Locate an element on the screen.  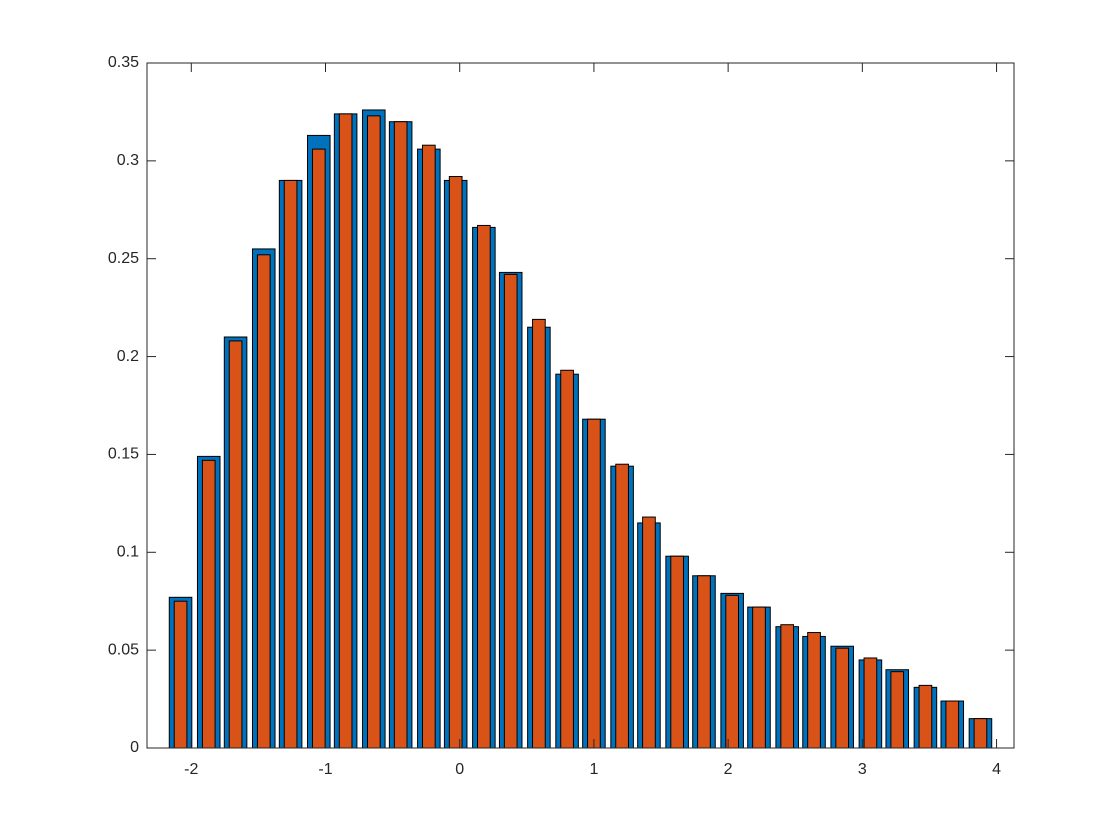
x-tick-label: 1 is located at coordinates (593, 769).